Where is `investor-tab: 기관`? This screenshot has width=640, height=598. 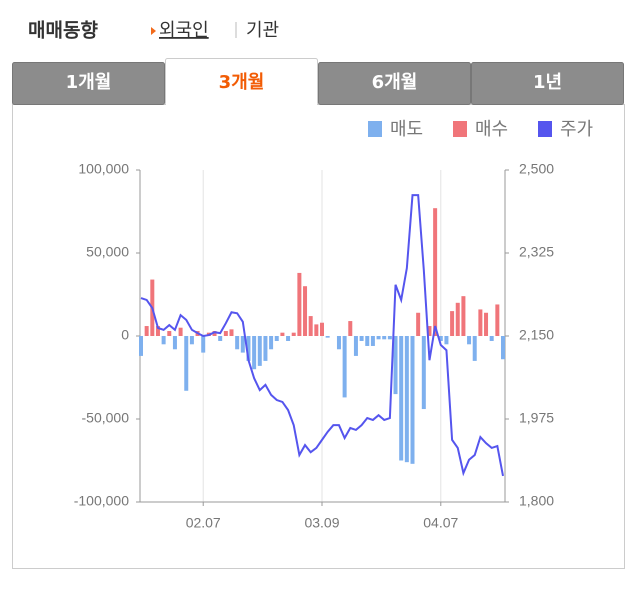
investor-tab: 기관 is located at coordinates (262, 30).